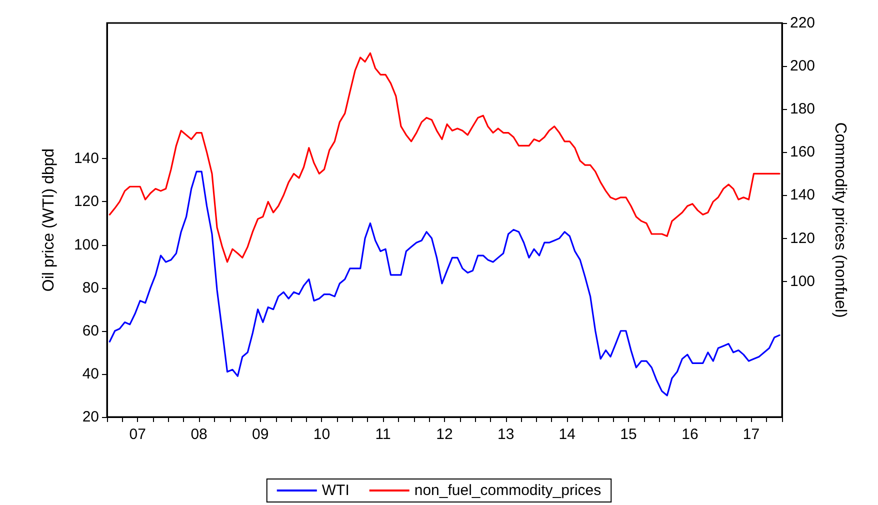 This screenshot has width=878, height=505. I want to click on legend-label: non_fuel_commodity_prices, so click(508, 490).